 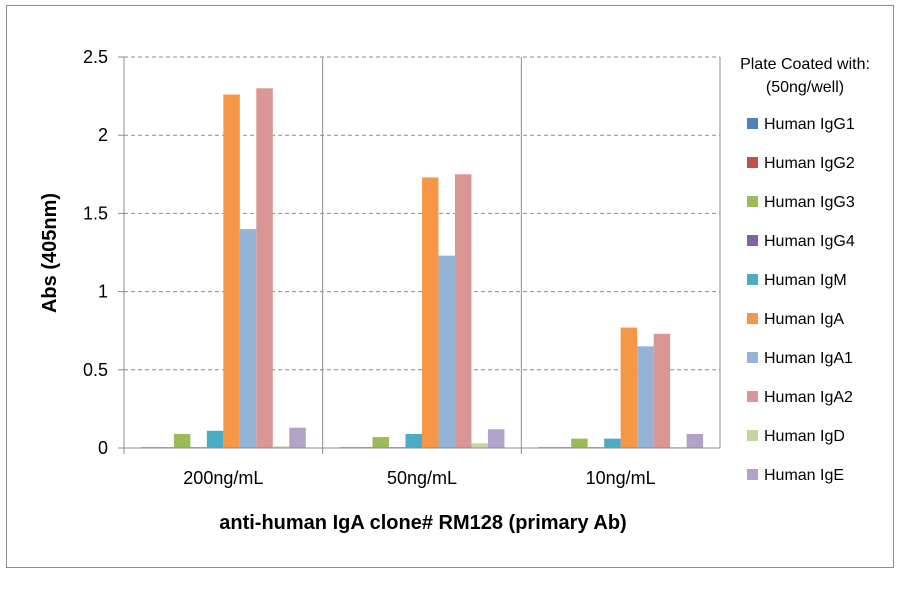 I want to click on y-tick-labels: 0 0.5 1 1.5 2 2.5, so click(x=95, y=252).